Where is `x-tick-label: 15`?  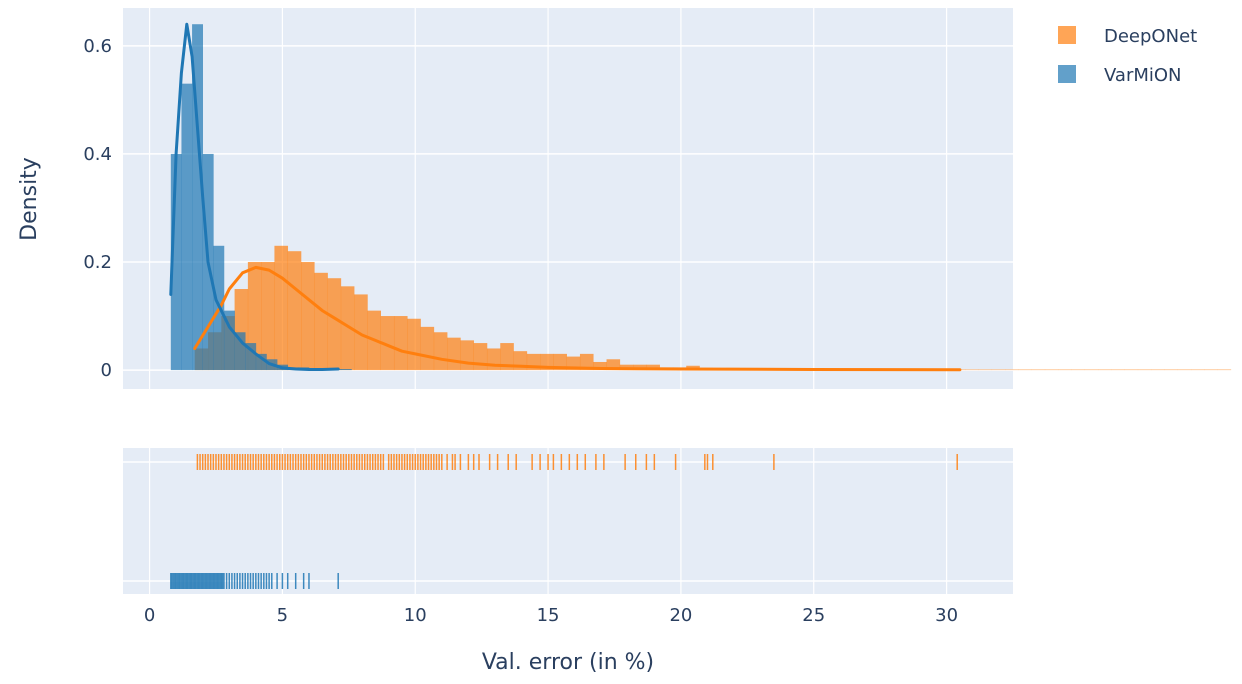 x-tick-label: 15 is located at coordinates (548, 615).